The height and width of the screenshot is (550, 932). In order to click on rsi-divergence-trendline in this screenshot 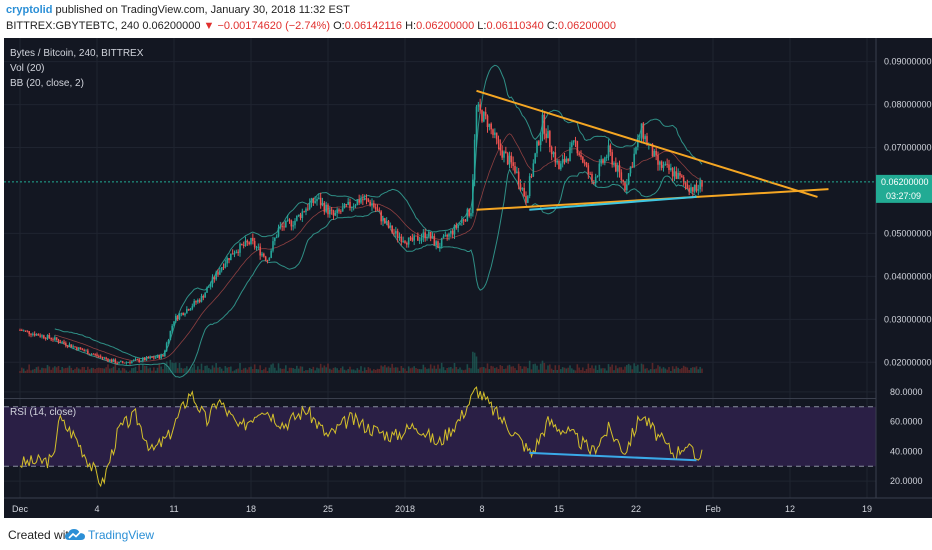, I will do `click(613, 456)`.